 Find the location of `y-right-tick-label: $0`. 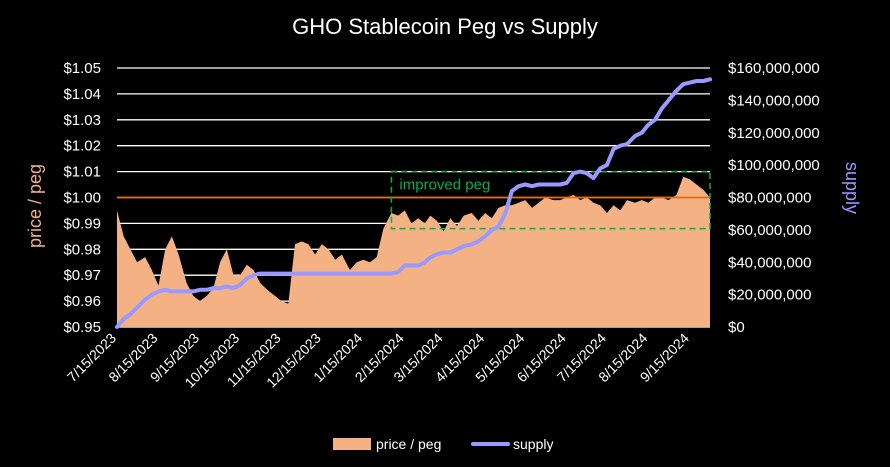

y-right-tick-label: $0 is located at coordinates (736, 327).